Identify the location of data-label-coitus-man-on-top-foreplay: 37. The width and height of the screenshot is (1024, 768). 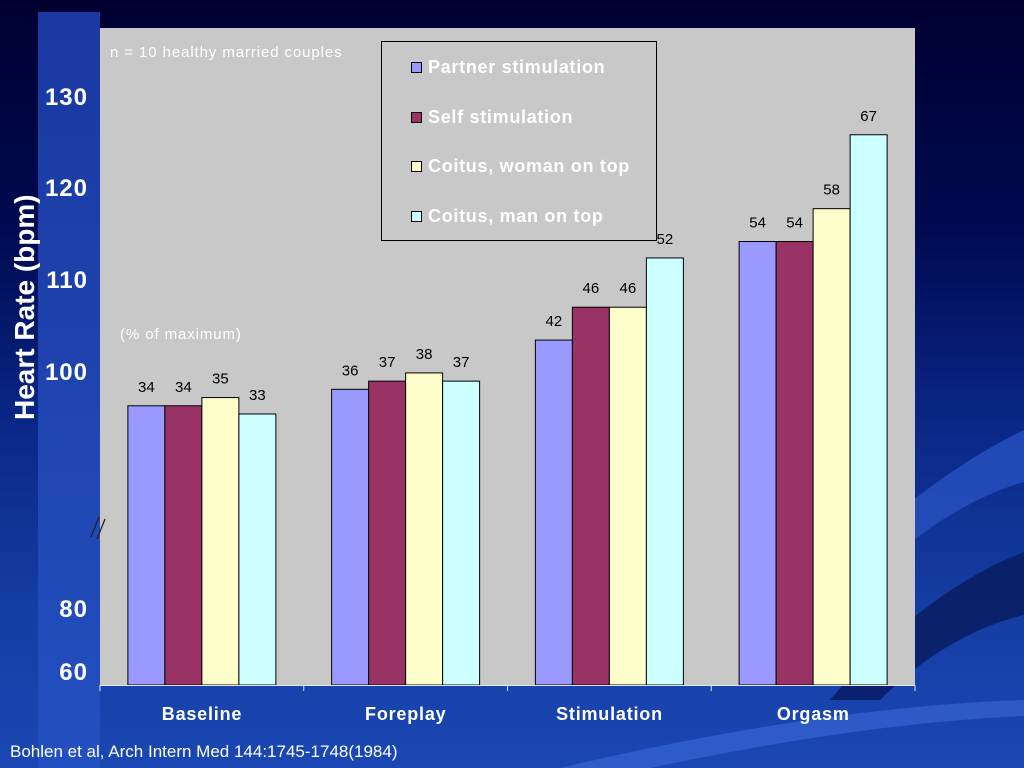
(461, 362).